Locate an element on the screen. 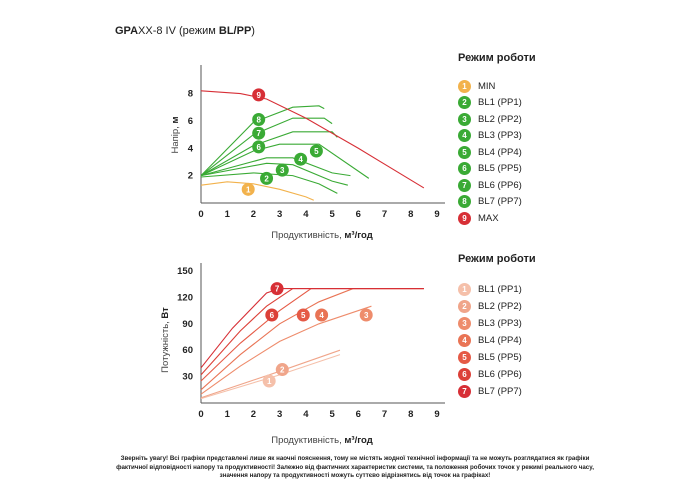  legend-item: 8 BL7 (PP7) is located at coordinates (490, 202).